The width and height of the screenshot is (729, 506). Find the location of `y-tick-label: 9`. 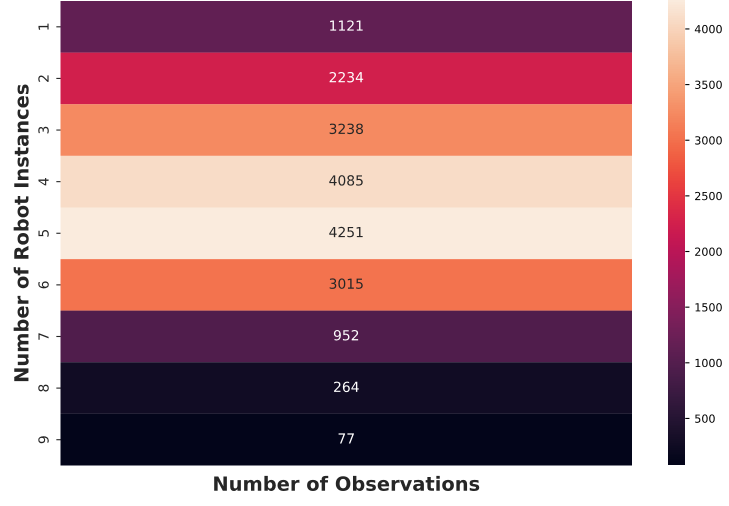

y-tick-label: 9 is located at coordinates (43, 440).